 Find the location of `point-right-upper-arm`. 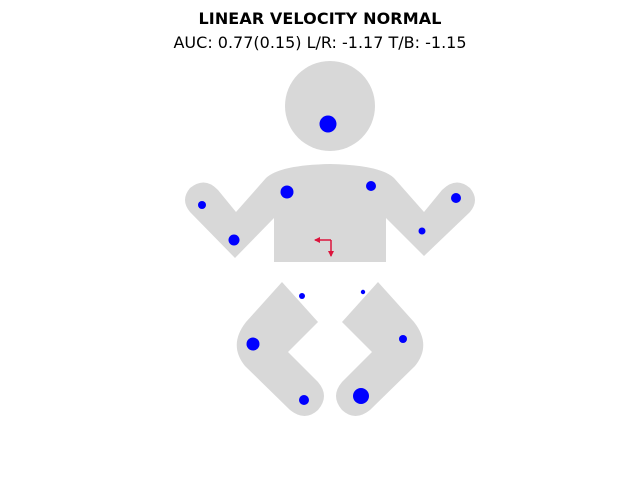

point-right-upper-arm is located at coordinates (422, 231).